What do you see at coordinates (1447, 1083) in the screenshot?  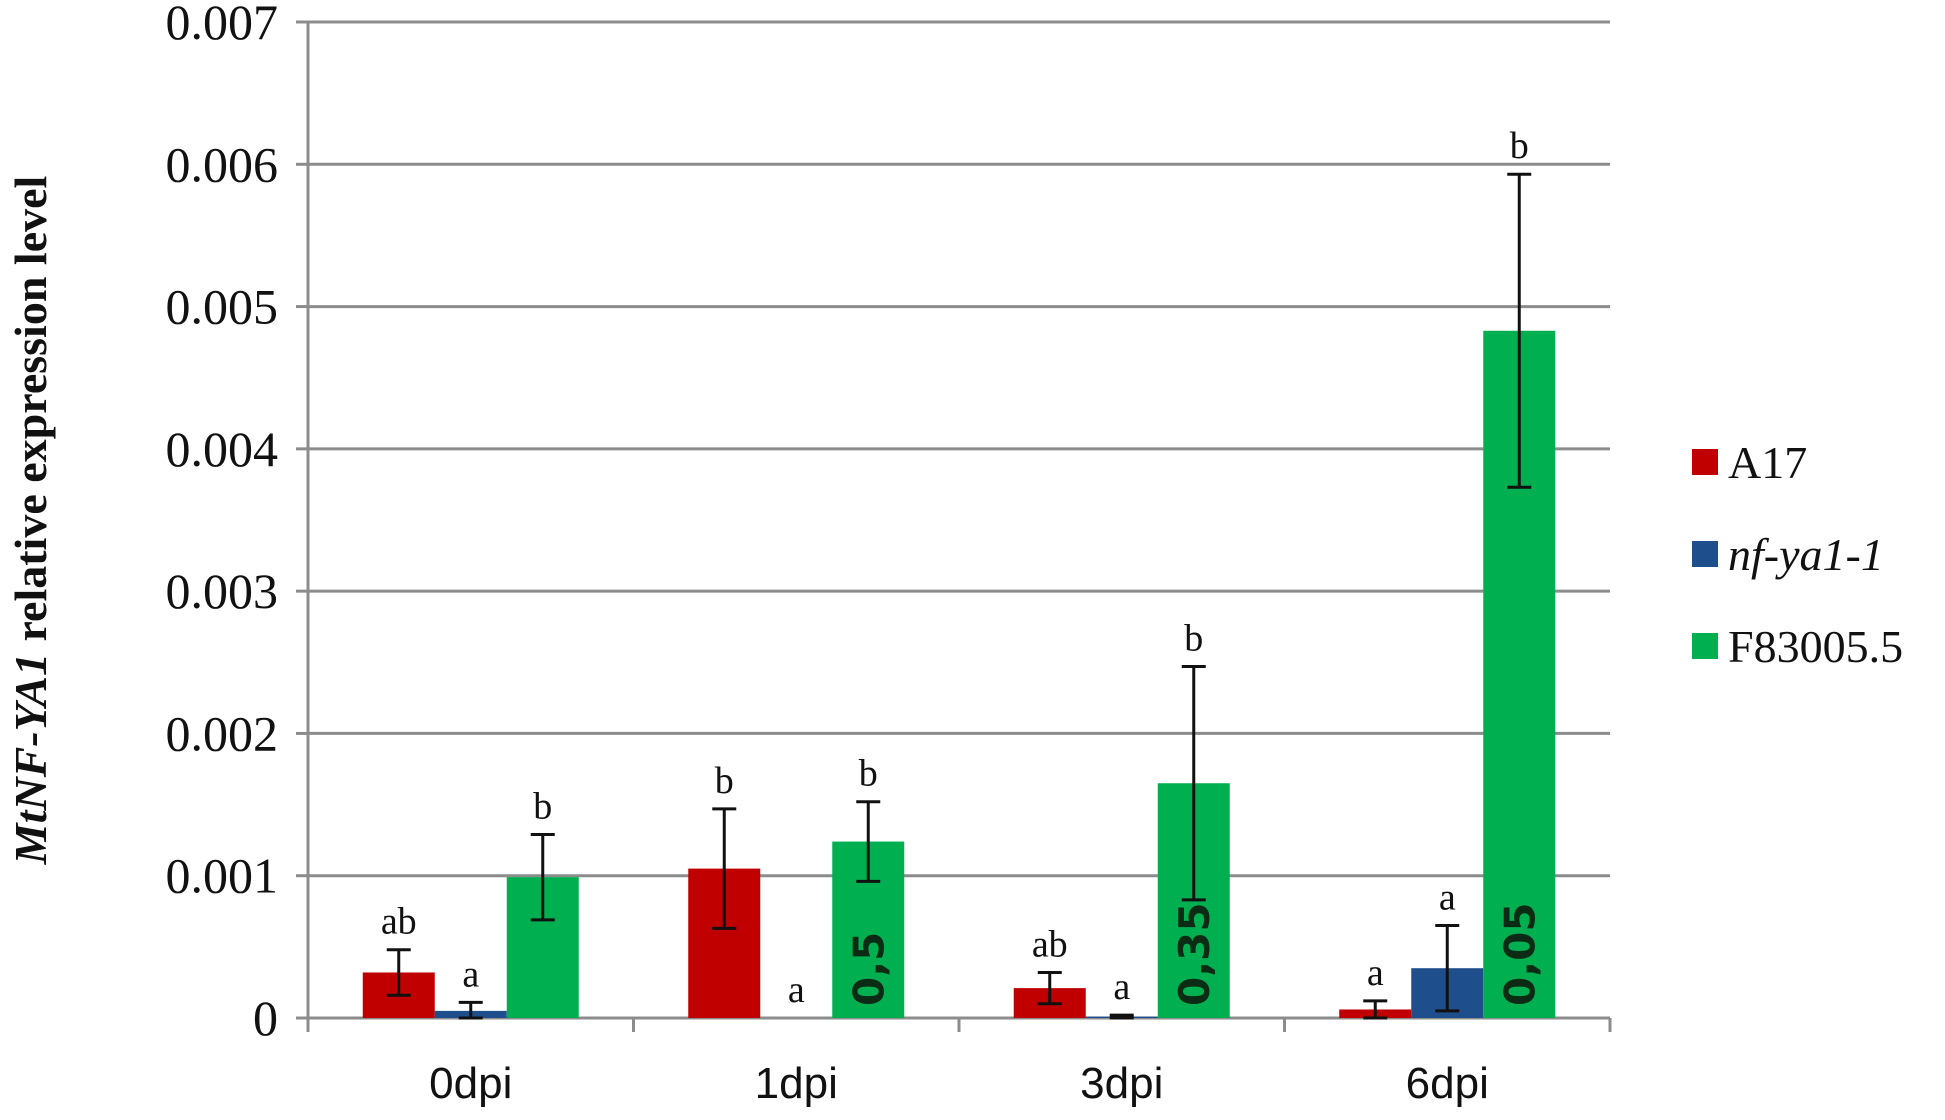 I see `x-category-label: 6dpi` at bounding box center [1447, 1083].